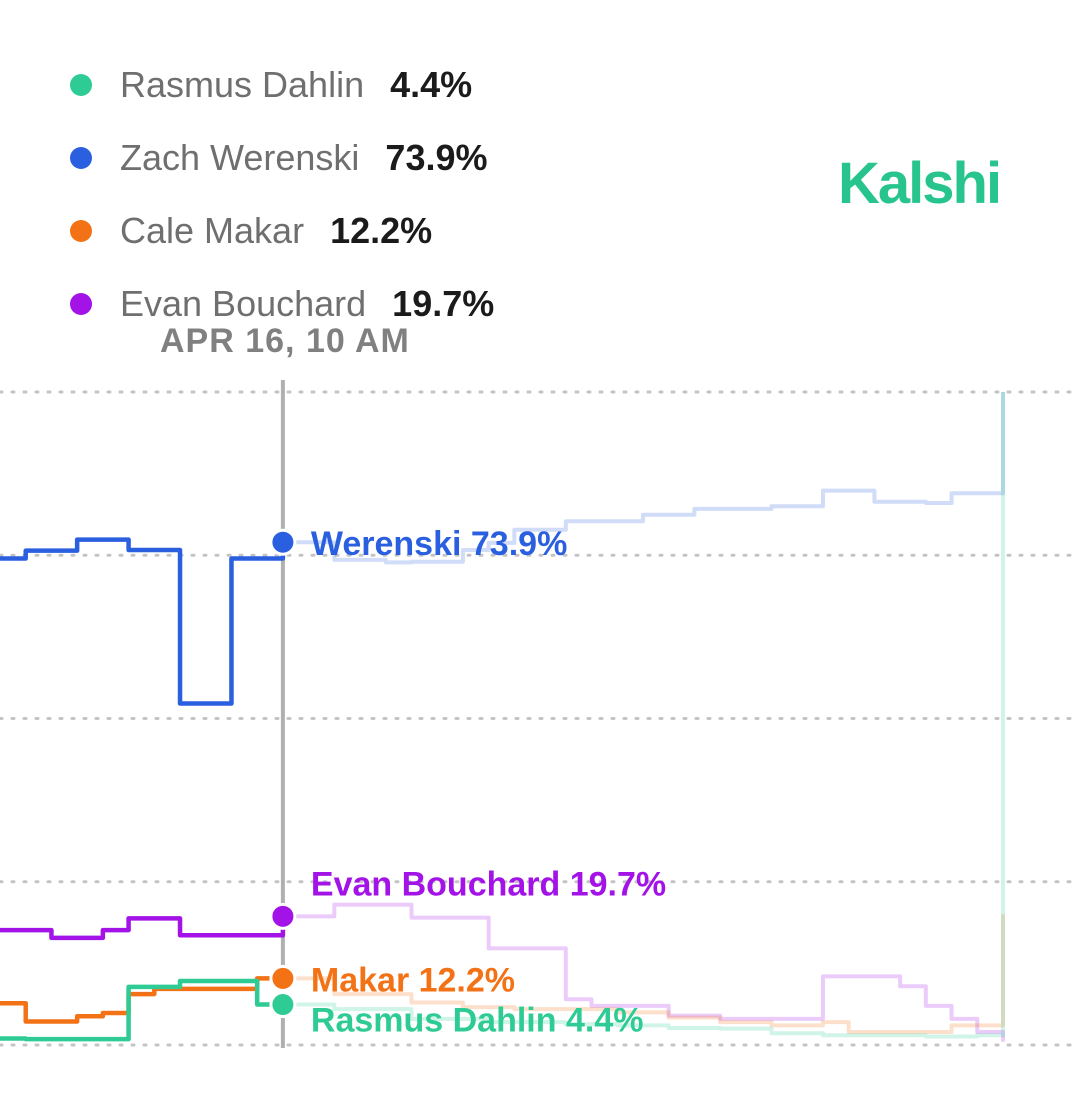  Describe the element at coordinates (81, 84) in the screenshot. I see `legend-dot-dahlin` at that location.